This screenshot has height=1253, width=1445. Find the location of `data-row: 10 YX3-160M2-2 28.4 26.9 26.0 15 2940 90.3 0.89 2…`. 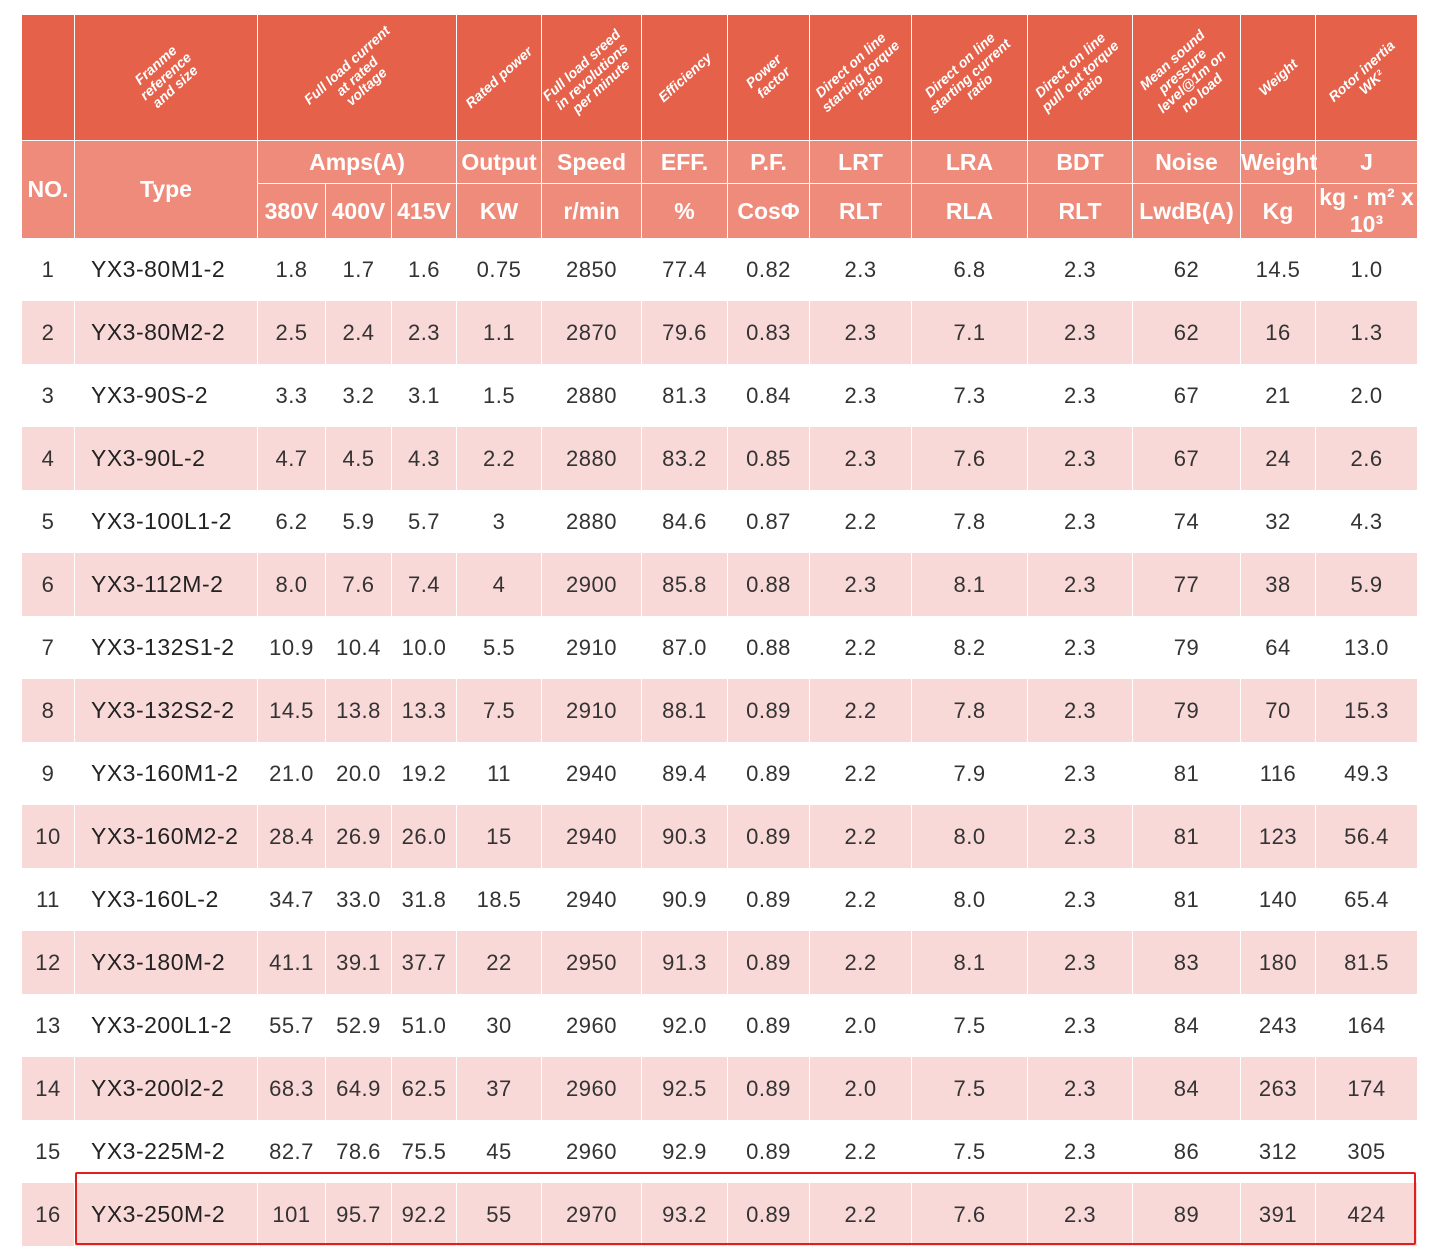

data-row: 10 YX3-160M2-2 28.4 26.9 26.0 15 2940 90.3 0.89 2… is located at coordinates (720, 836).